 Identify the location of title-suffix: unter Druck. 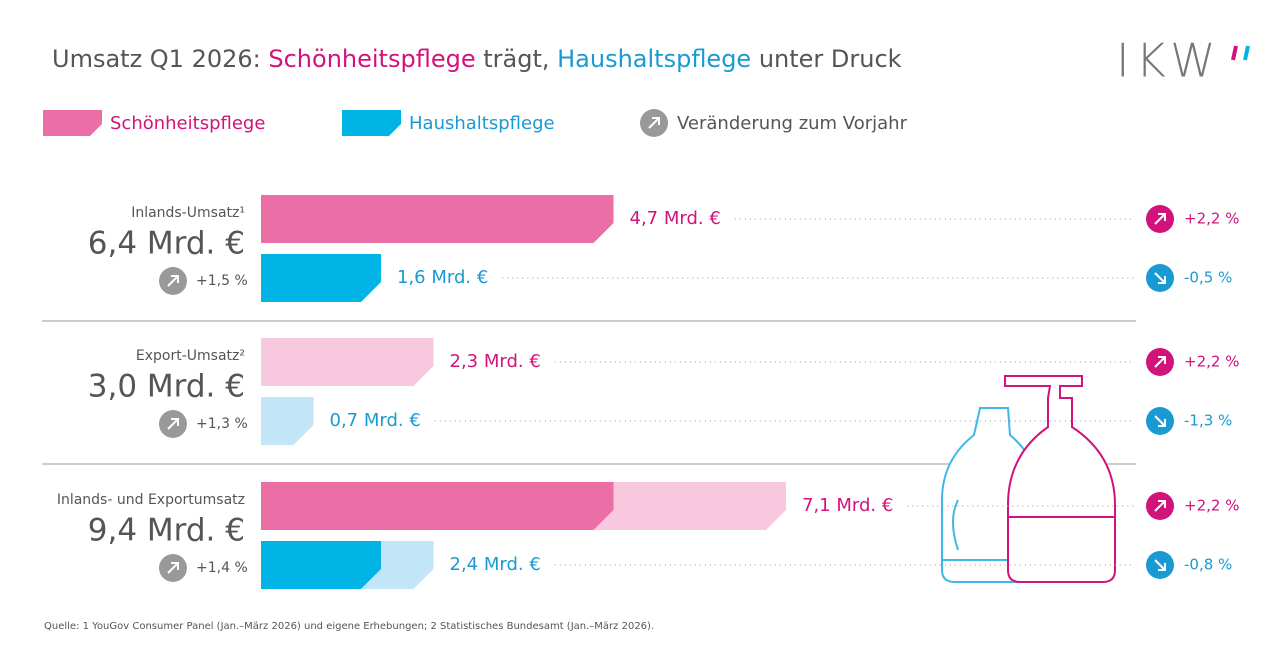
(826, 59).